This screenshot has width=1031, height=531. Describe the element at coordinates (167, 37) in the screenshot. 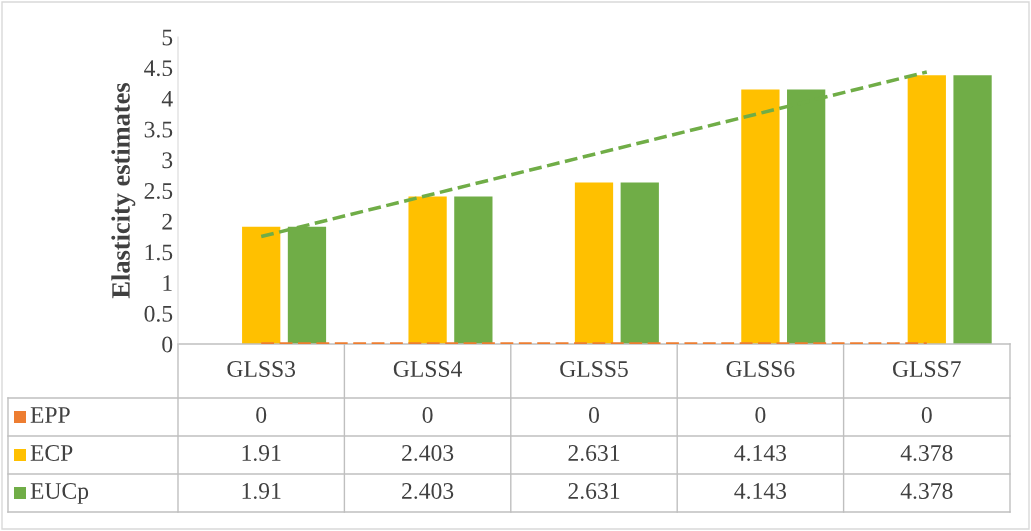

I see `y-tick-label: 5` at that location.